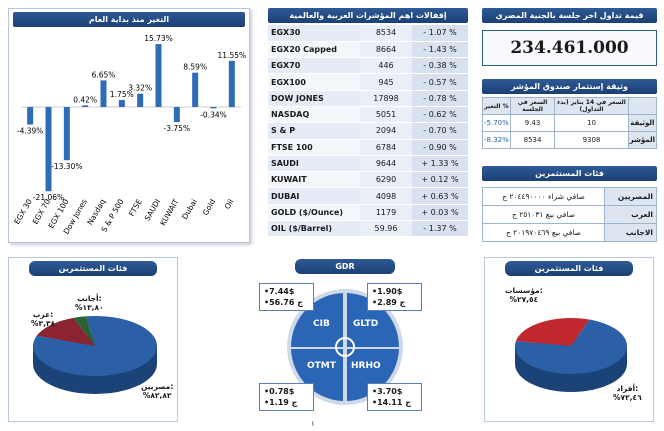 This screenshot has width=664, height=431. Describe the element at coordinates (524, 299) in the screenshot. I see `pie-label-pct: %٢٧,٥٤` at that location.